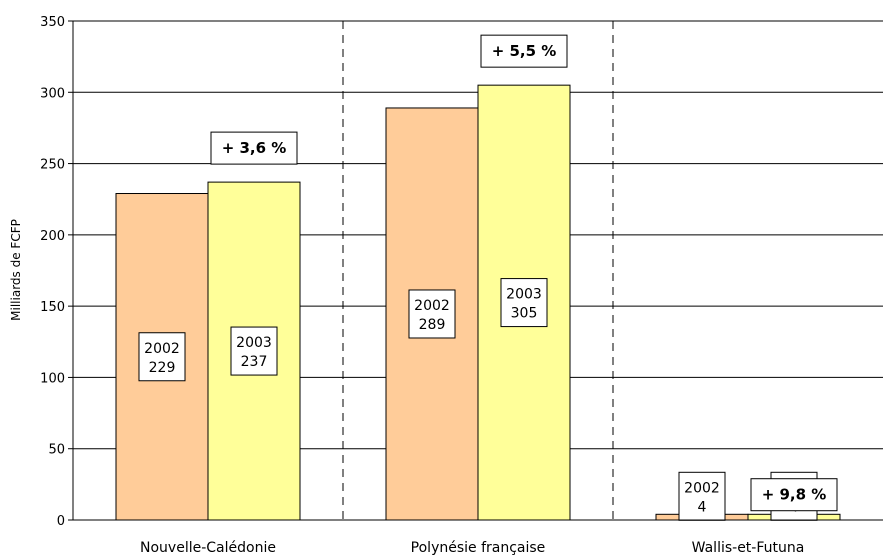 Image resolution: width=883 pixels, height=558 pixels. I want to click on y-tick-label: 0, so click(61, 521).